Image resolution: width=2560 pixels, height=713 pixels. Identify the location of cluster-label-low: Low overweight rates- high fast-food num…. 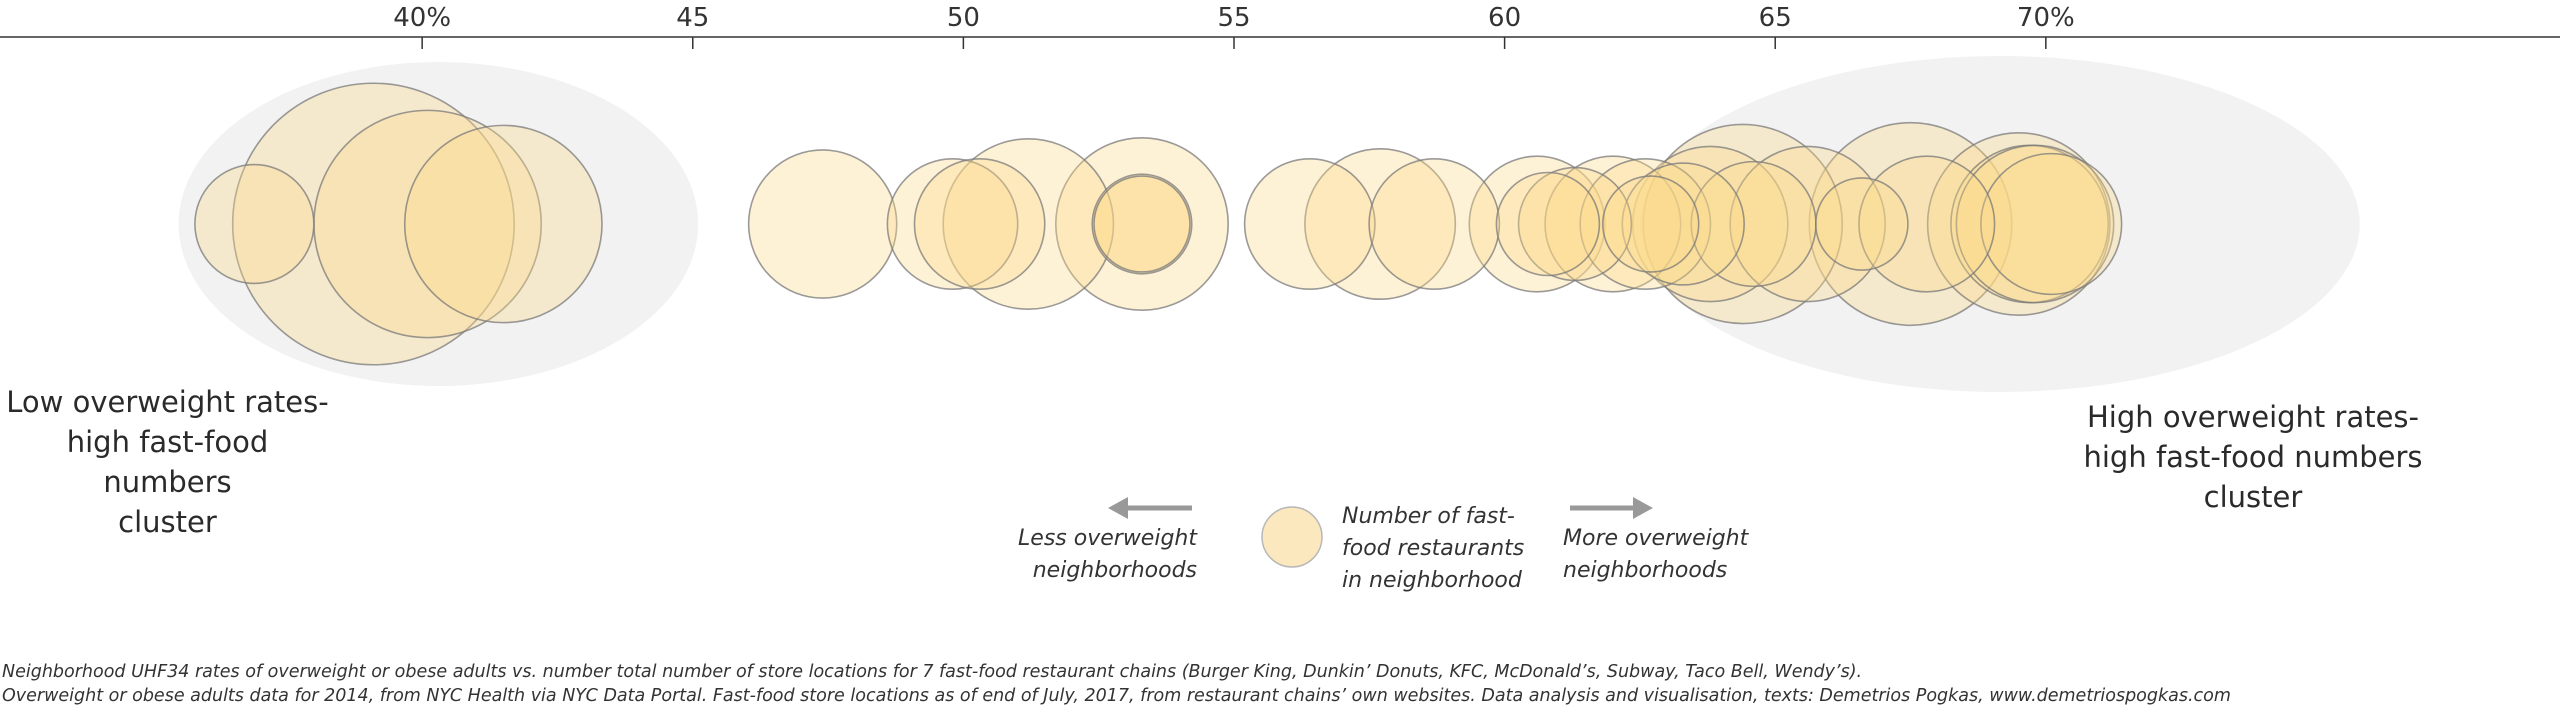
(167, 462).